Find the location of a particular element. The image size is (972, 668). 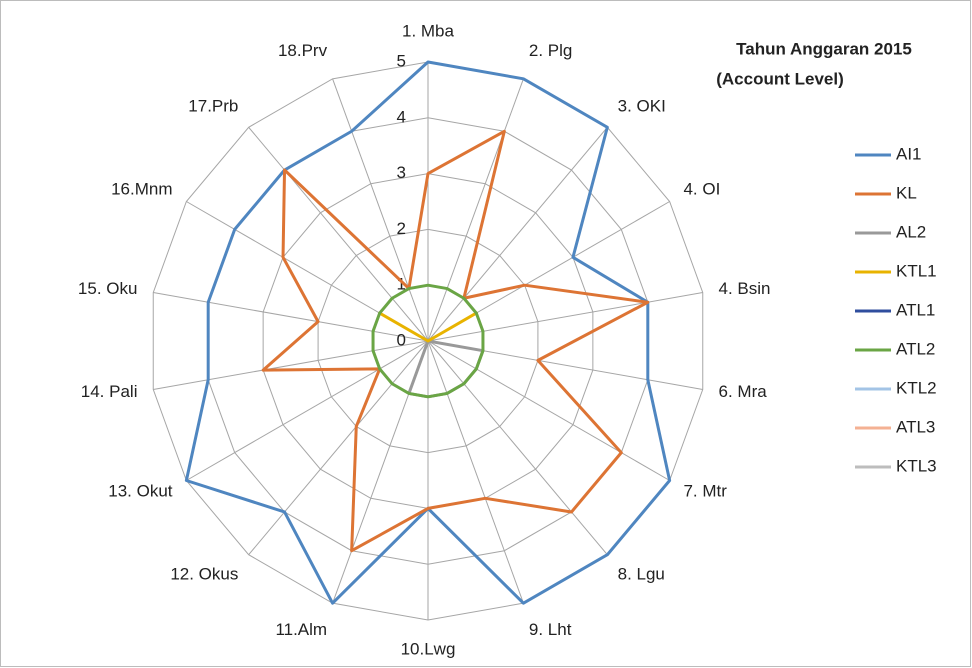

r-tick-label: 3 is located at coordinates (401, 172).